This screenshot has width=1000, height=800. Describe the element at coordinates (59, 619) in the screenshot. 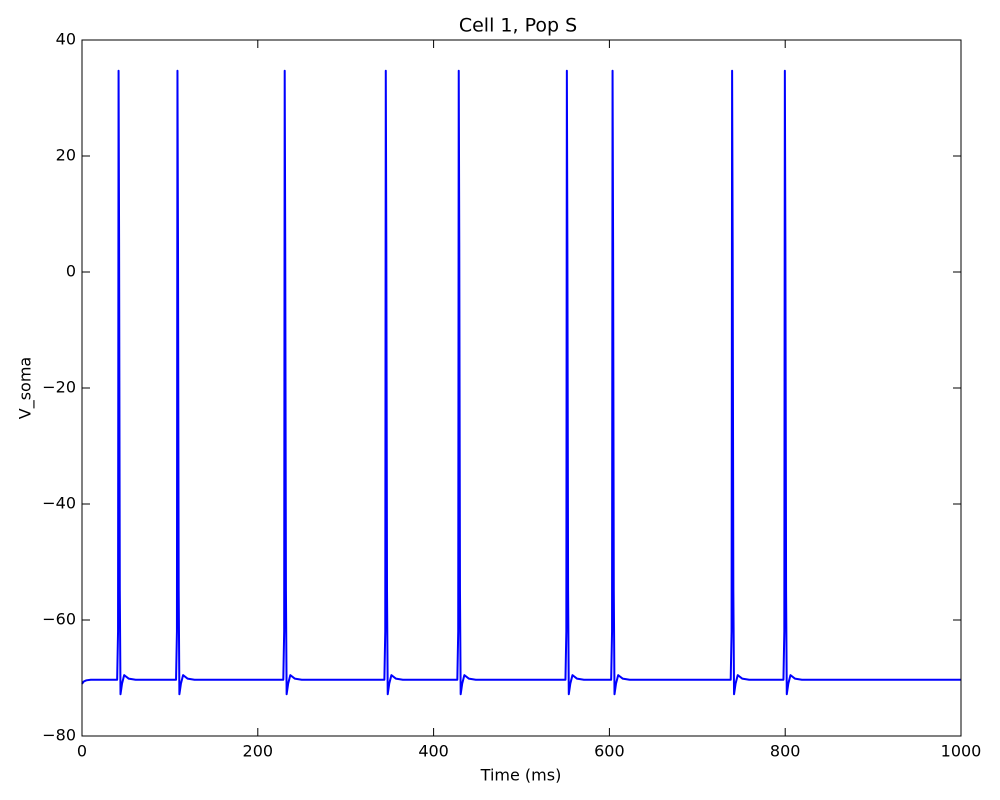

I see `y-tick-label: −60` at that location.